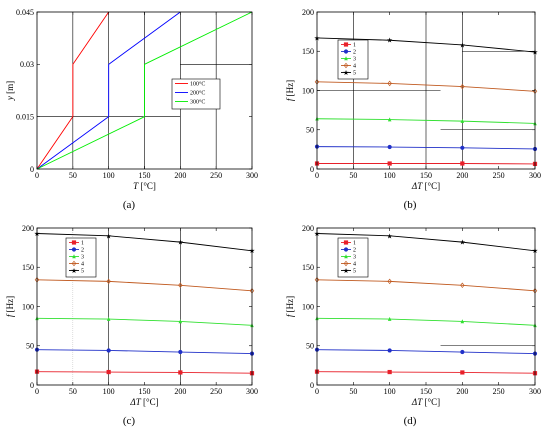 The height and width of the screenshot is (434, 550). What do you see at coordinates (410, 421) in the screenshot?
I see `panel-label: (d)` at bounding box center [410, 421].